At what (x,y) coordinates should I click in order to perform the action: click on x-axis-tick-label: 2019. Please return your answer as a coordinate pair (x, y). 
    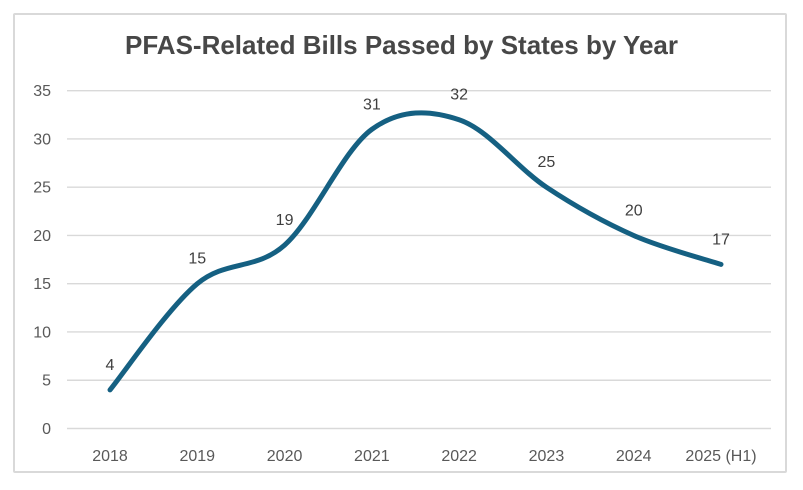
    Looking at the image, I should click on (197, 456).